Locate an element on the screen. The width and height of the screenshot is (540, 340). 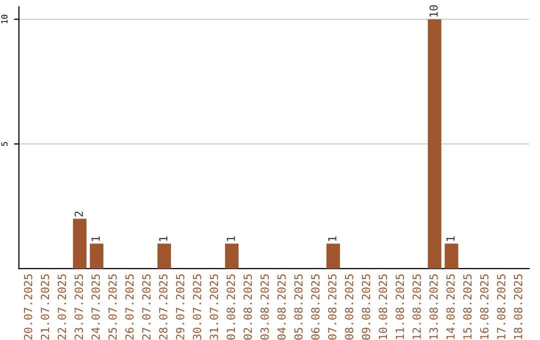
x-tick-label: 14.08.2025 is located at coordinates (450, 307).